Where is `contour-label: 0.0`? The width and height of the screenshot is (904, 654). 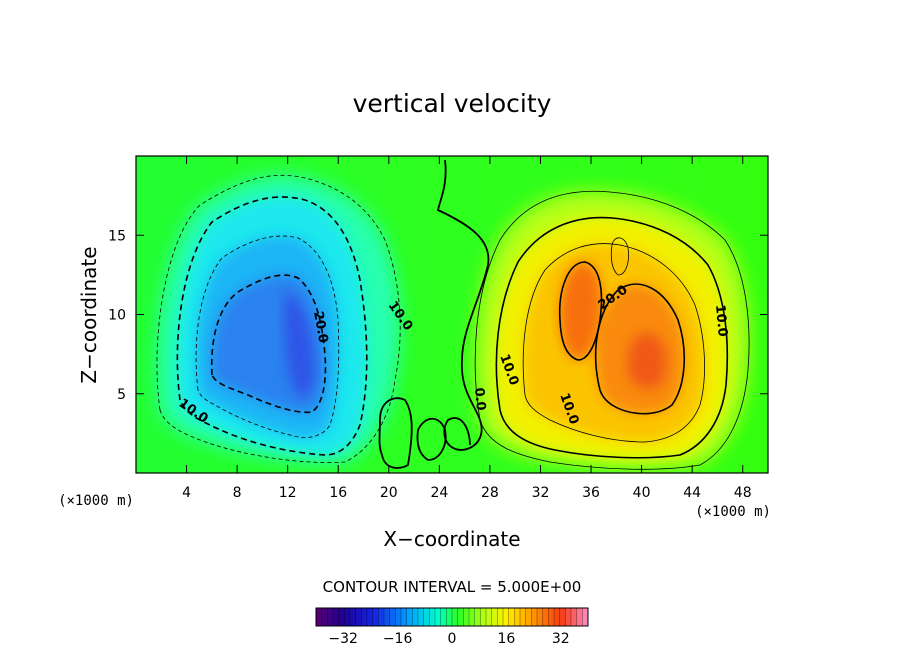
contour-label: 0.0 is located at coordinates (479, 399).